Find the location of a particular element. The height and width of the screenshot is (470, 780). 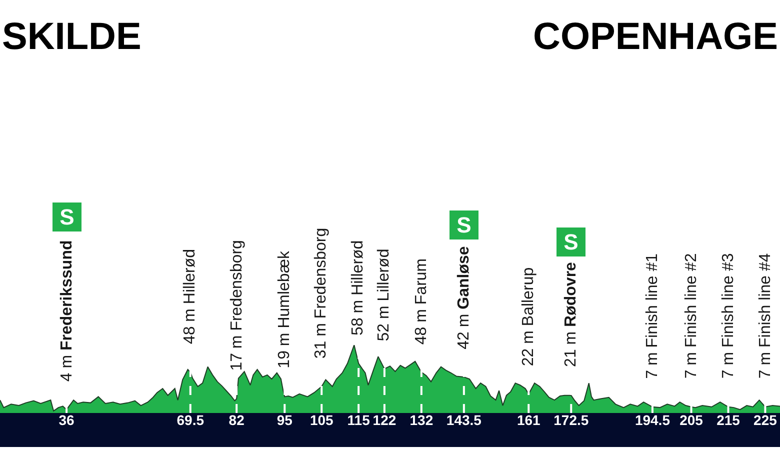

annotation: 7 m Finish line #3 is located at coordinates (728, 316).